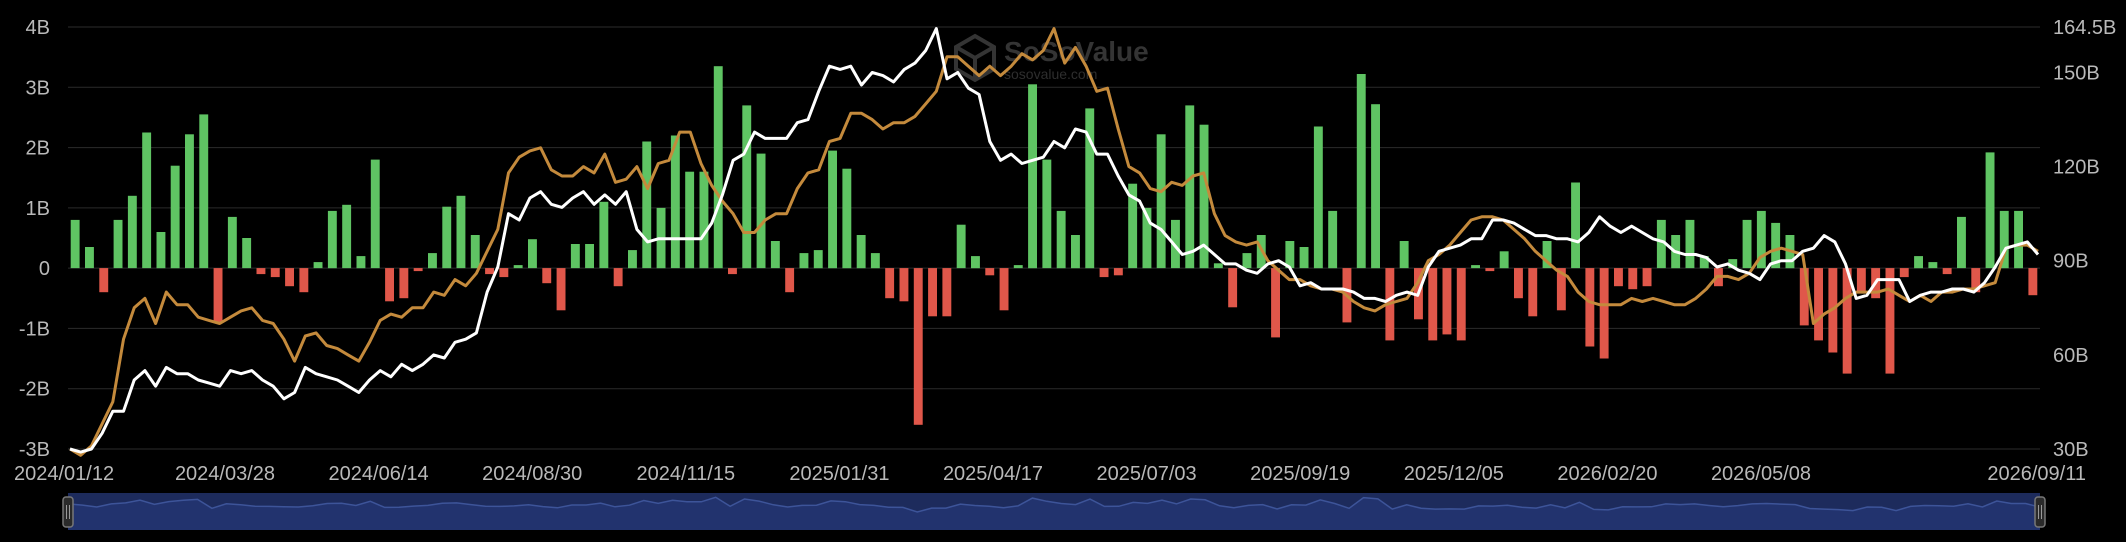 The width and height of the screenshot is (2126, 542). I want to click on x-tick-label: 2025/01/31, so click(839, 474).